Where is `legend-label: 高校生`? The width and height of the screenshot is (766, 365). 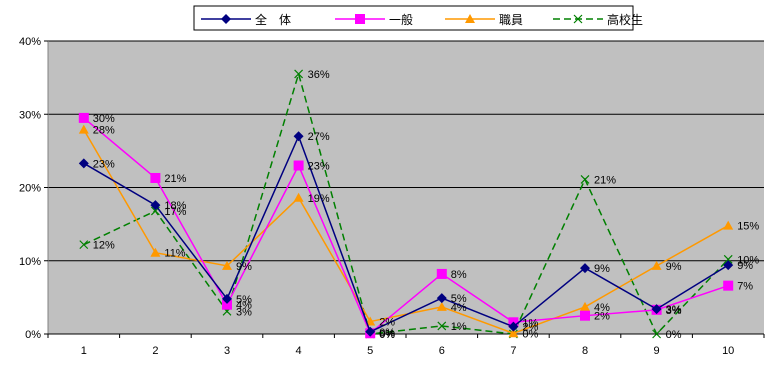 legend-label: 高校生 is located at coordinates (625, 19).